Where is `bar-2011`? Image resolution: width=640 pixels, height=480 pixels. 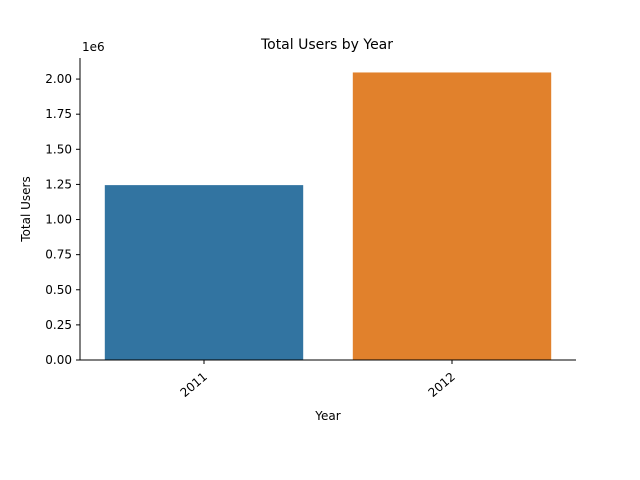 bar-2011 is located at coordinates (204, 272).